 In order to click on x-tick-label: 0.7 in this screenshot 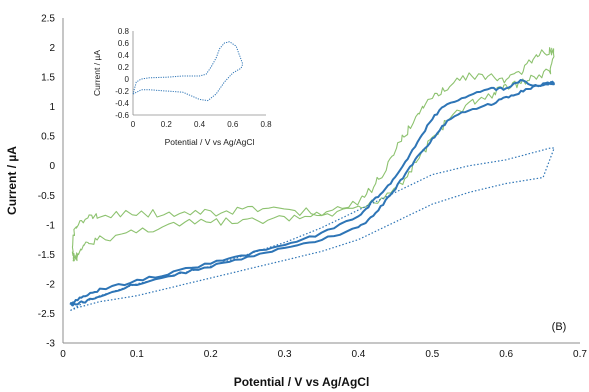, I will do `click(580, 354)`.